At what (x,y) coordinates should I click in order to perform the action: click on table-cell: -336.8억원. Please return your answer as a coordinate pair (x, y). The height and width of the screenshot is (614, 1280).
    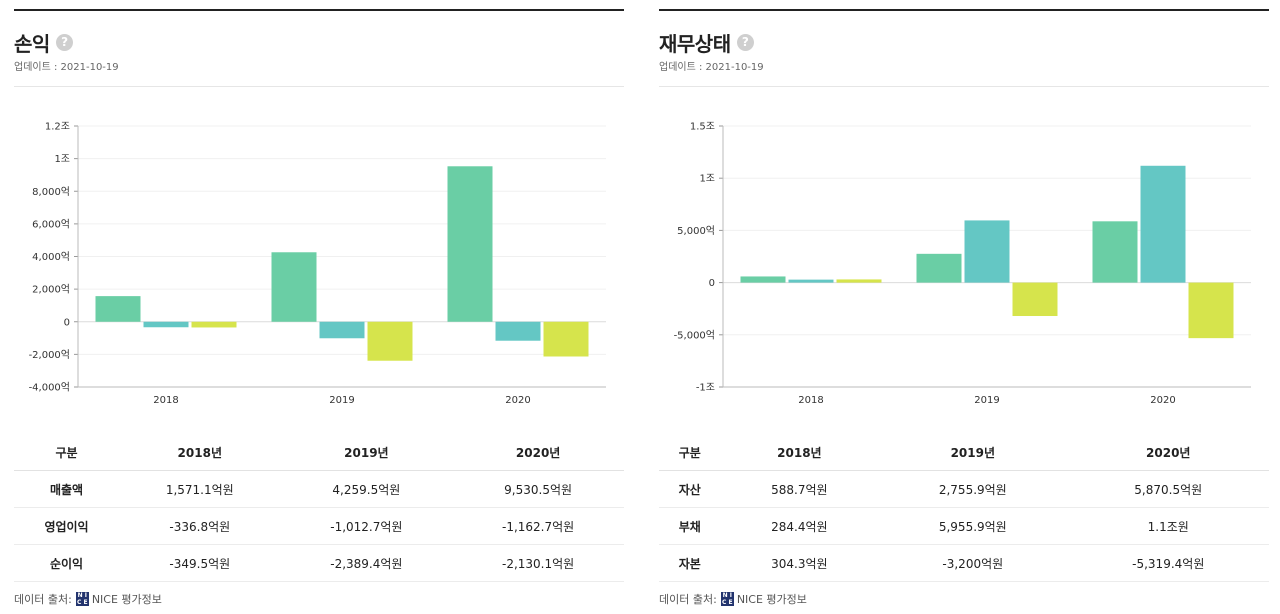
    Looking at the image, I should click on (200, 526).